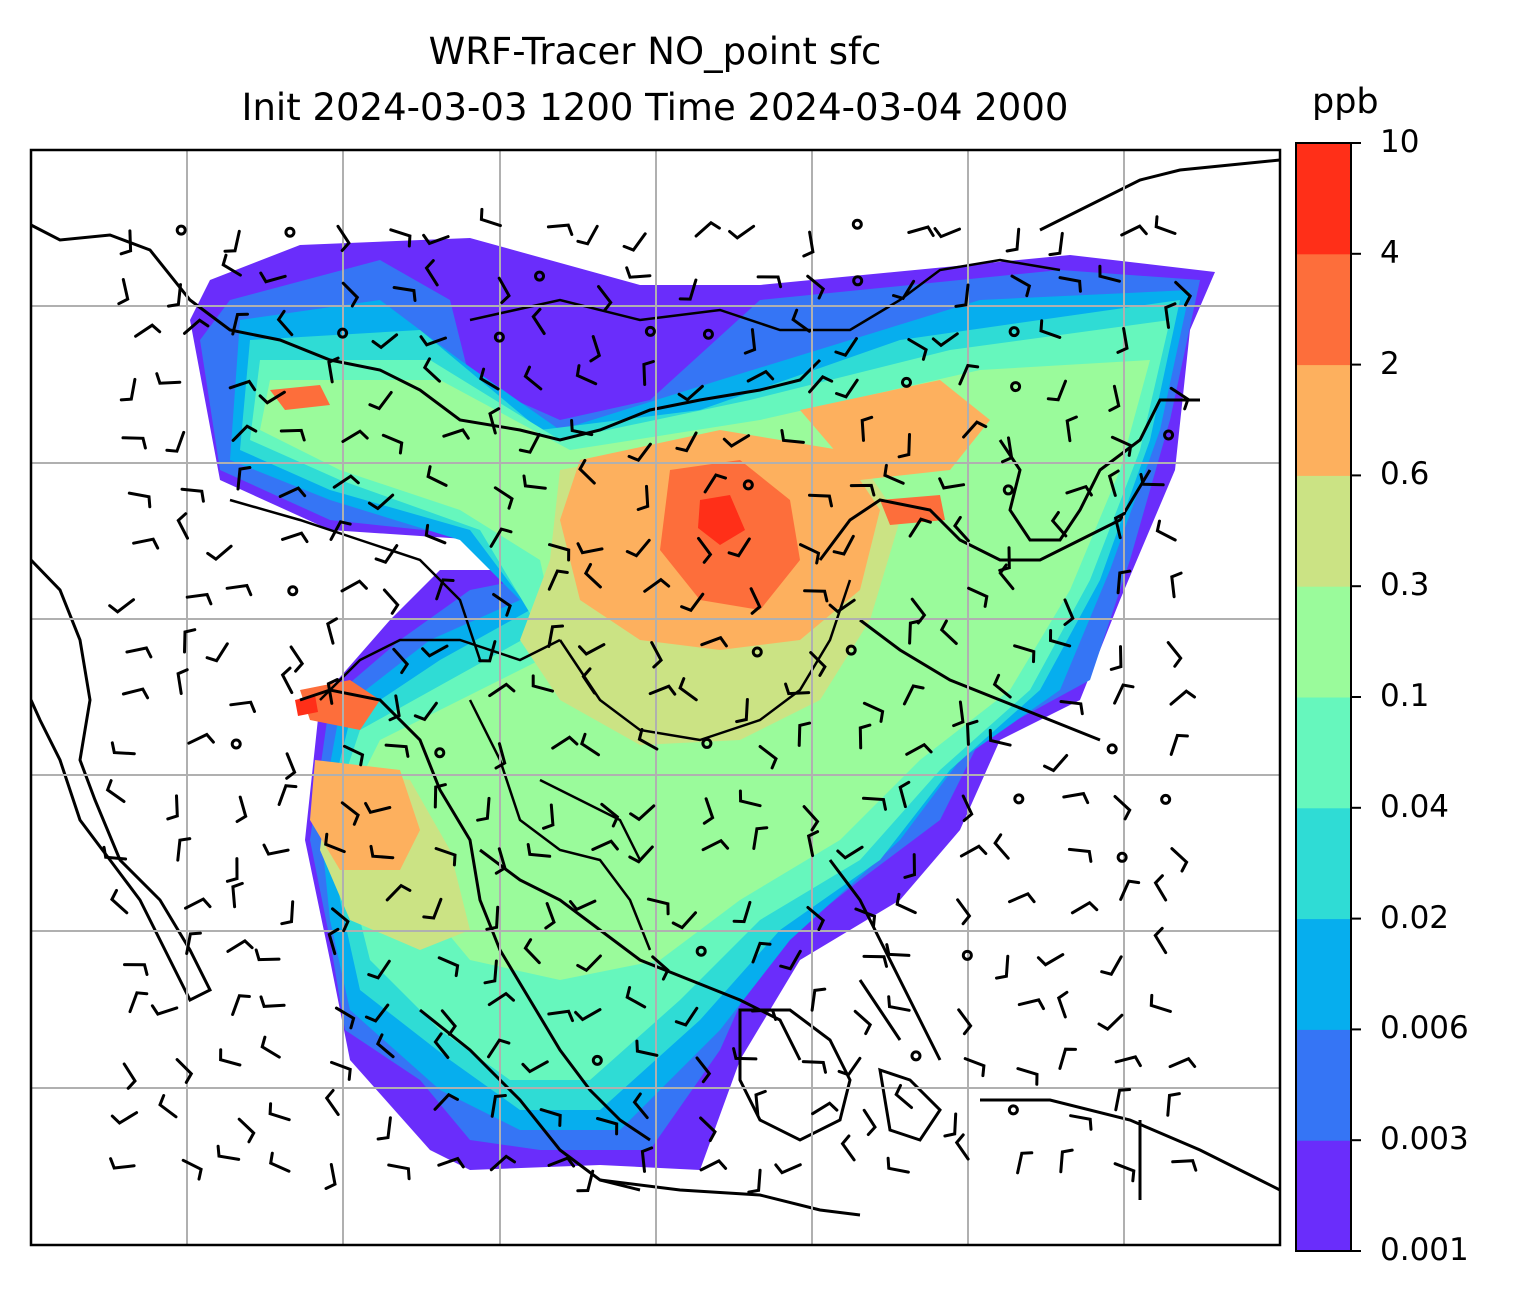  What do you see at coordinates (426, 332) in the screenshot?
I see `coastline-west` at bounding box center [426, 332].